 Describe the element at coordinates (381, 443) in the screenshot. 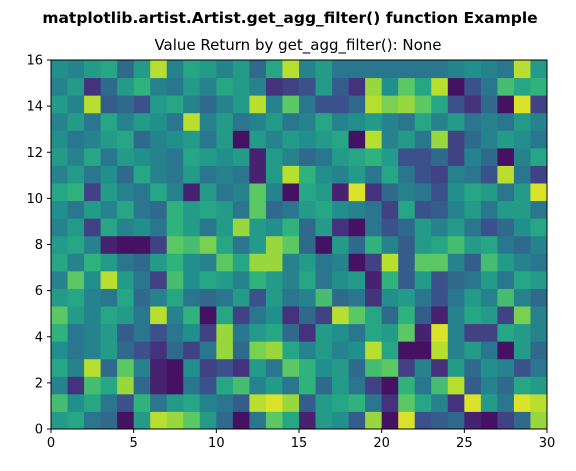

I see `x-tick-label: 20` at that location.